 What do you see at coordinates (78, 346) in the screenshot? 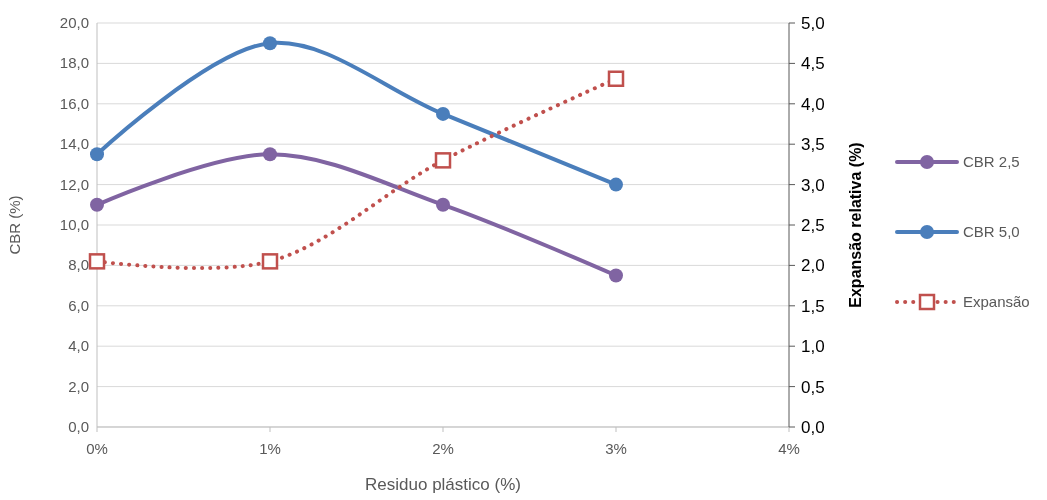
I see `y-tick-label: 4,0` at bounding box center [78, 346].